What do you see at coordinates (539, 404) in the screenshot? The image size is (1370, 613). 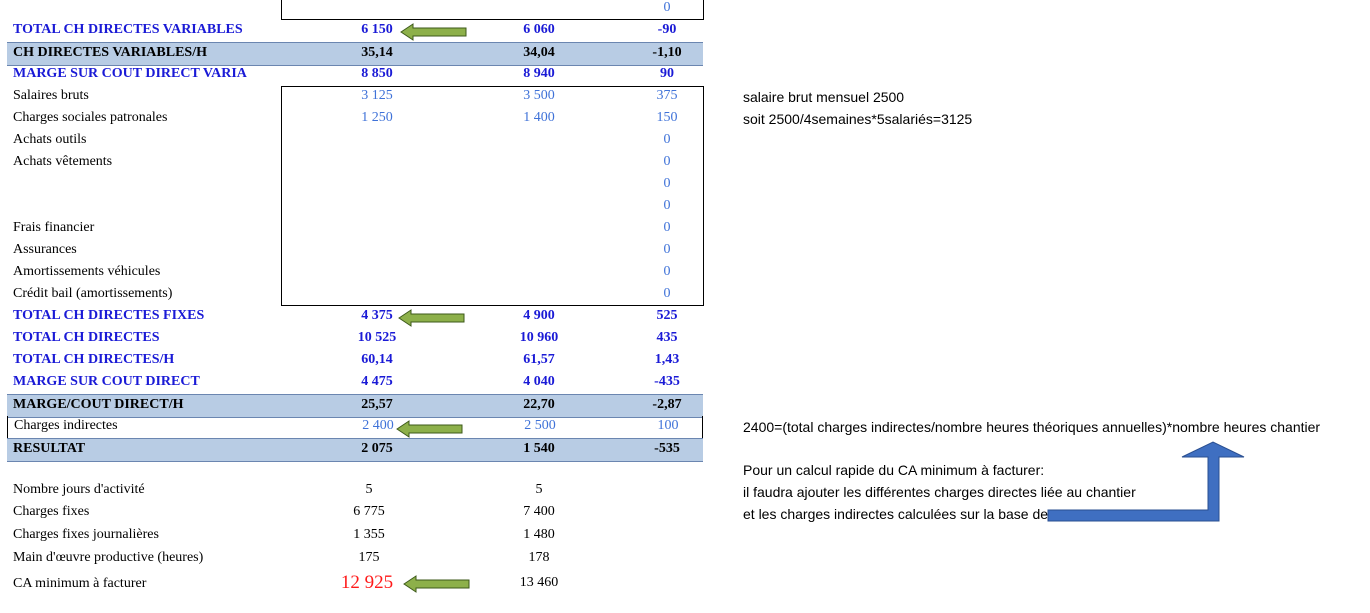 I see `cell-col2: 22,70` at bounding box center [539, 404].